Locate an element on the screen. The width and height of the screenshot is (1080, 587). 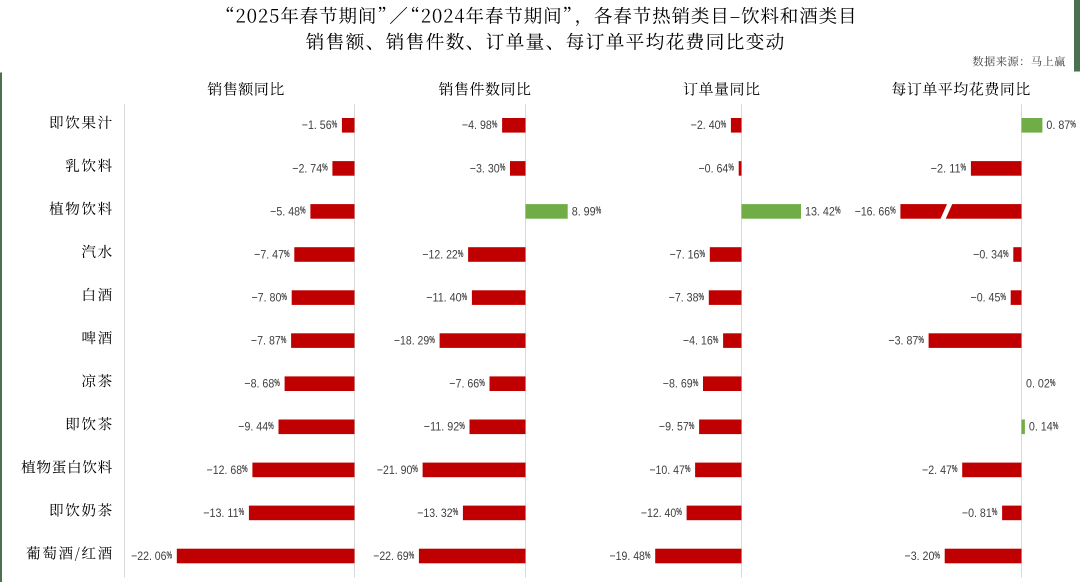
svg-text: −16. 66% is located at coordinates (875, 211).